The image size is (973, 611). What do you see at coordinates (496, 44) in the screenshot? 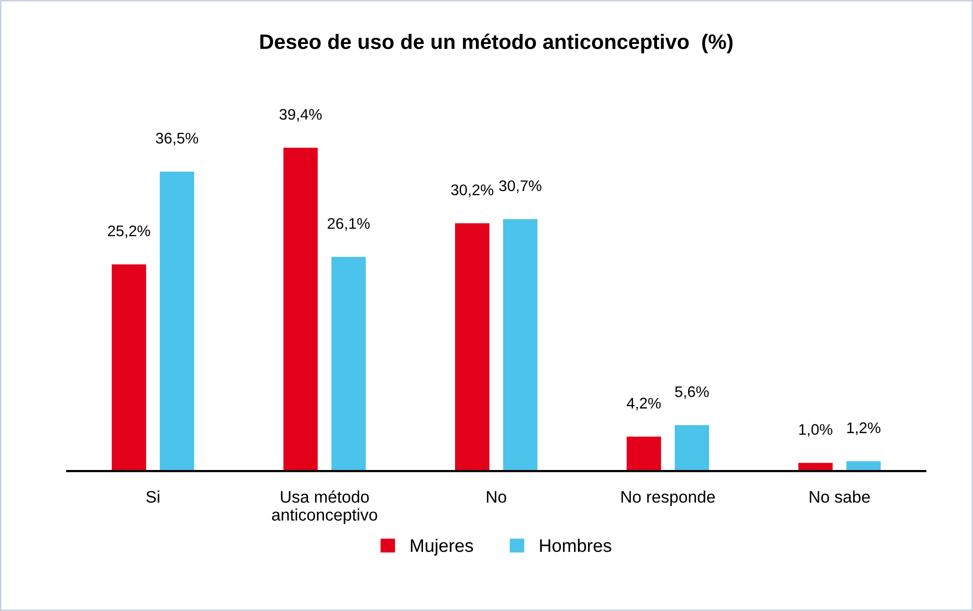
I see `chart-title: Deseo de uso de un método anticonceptivo (%)` at bounding box center [496, 44].